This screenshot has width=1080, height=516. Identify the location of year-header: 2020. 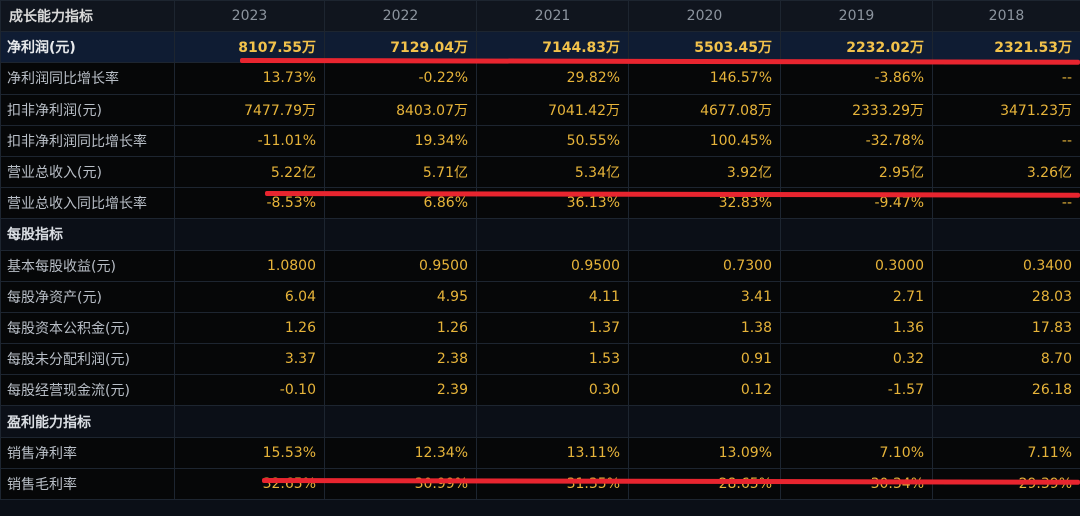
(704, 16).